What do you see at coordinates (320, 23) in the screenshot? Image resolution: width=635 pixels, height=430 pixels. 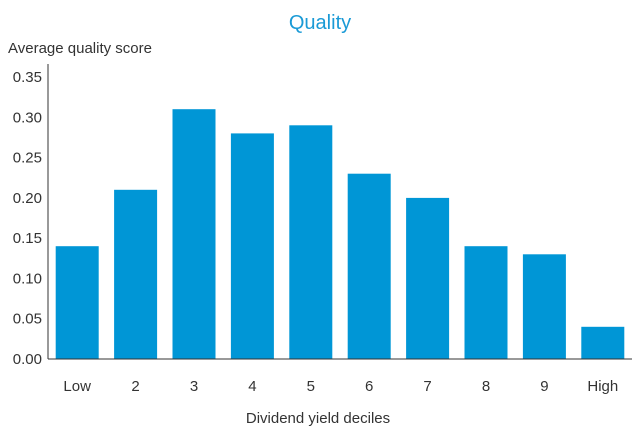 I see `chart-title: Quality` at bounding box center [320, 23].